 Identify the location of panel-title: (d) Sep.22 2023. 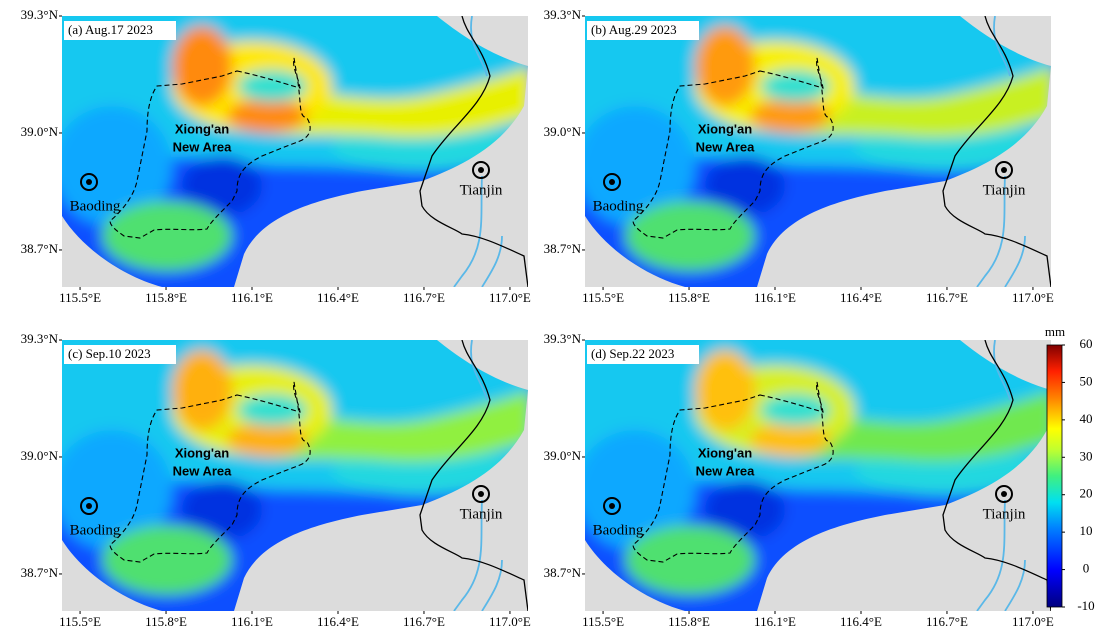
(632, 353).